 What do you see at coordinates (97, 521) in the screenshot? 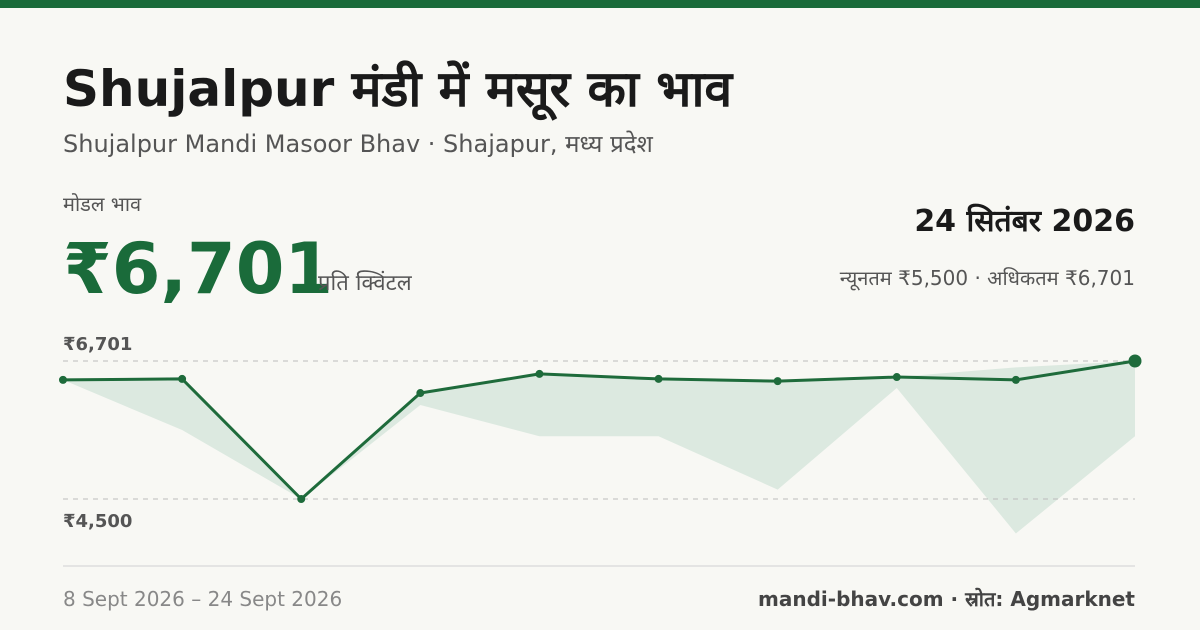
I see `y-tick-label: ₹4,500` at bounding box center [97, 521].